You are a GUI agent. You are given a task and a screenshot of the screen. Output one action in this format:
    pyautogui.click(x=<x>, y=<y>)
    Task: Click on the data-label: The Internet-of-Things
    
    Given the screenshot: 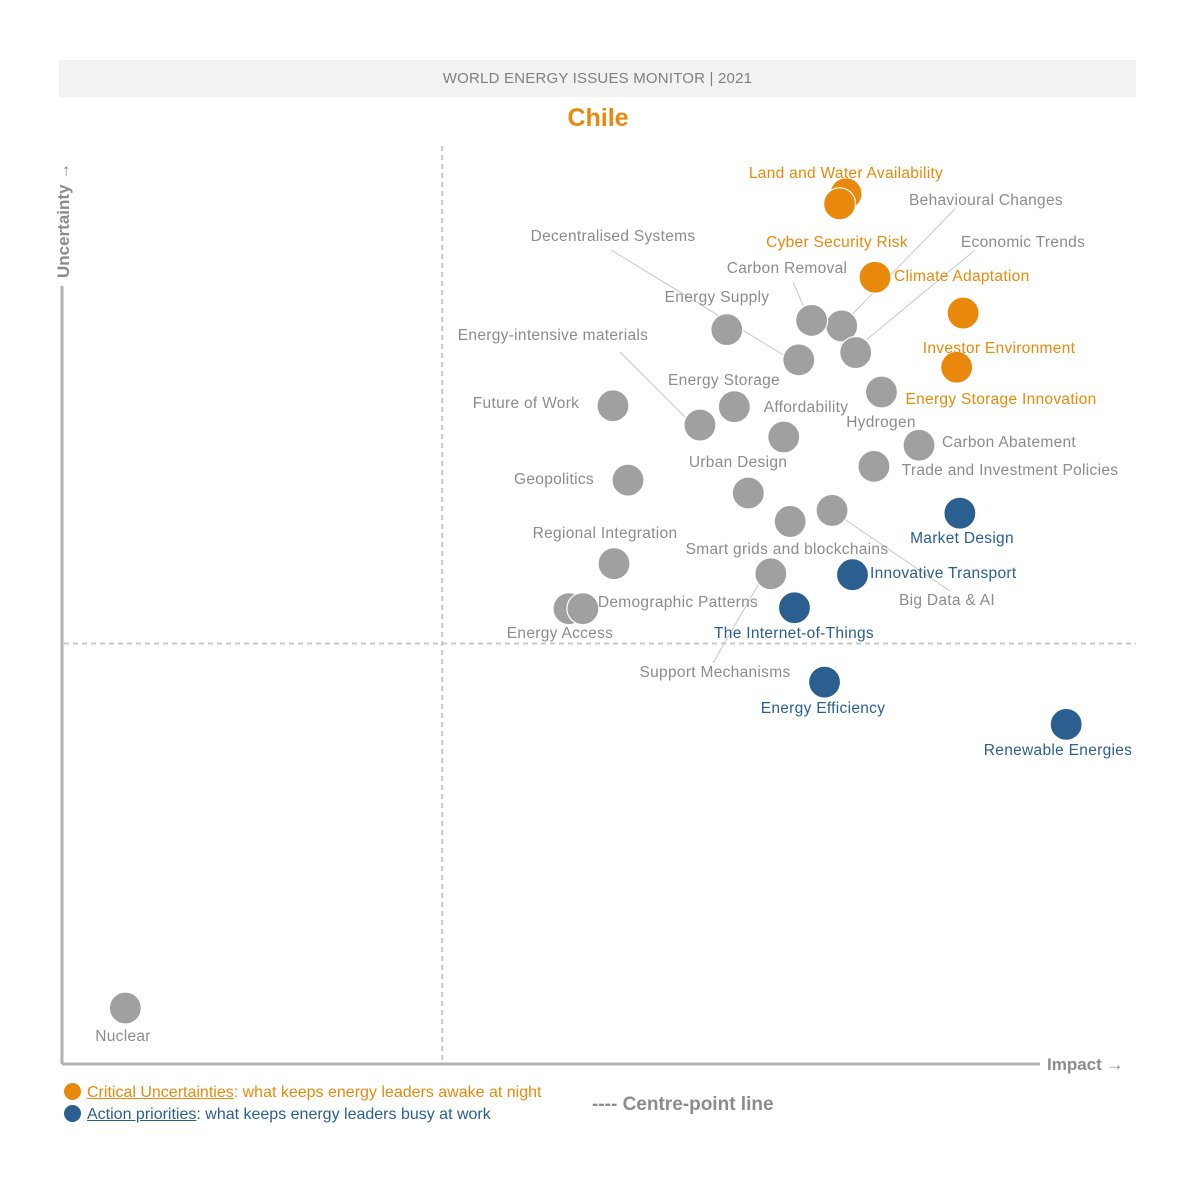 What is the action you would take?
    pyautogui.click(x=794, y=633)
    